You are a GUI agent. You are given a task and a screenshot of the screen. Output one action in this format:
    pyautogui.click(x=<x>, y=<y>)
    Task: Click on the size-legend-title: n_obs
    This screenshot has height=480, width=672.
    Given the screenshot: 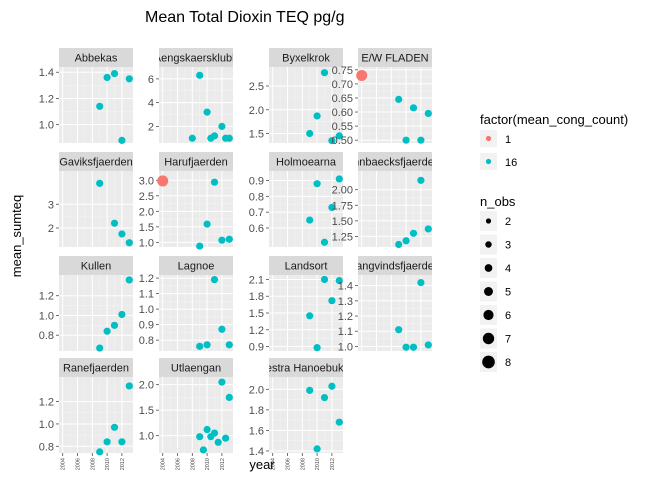 What is the action you would take?
    pyautogui.click(x=498, y=201)
    